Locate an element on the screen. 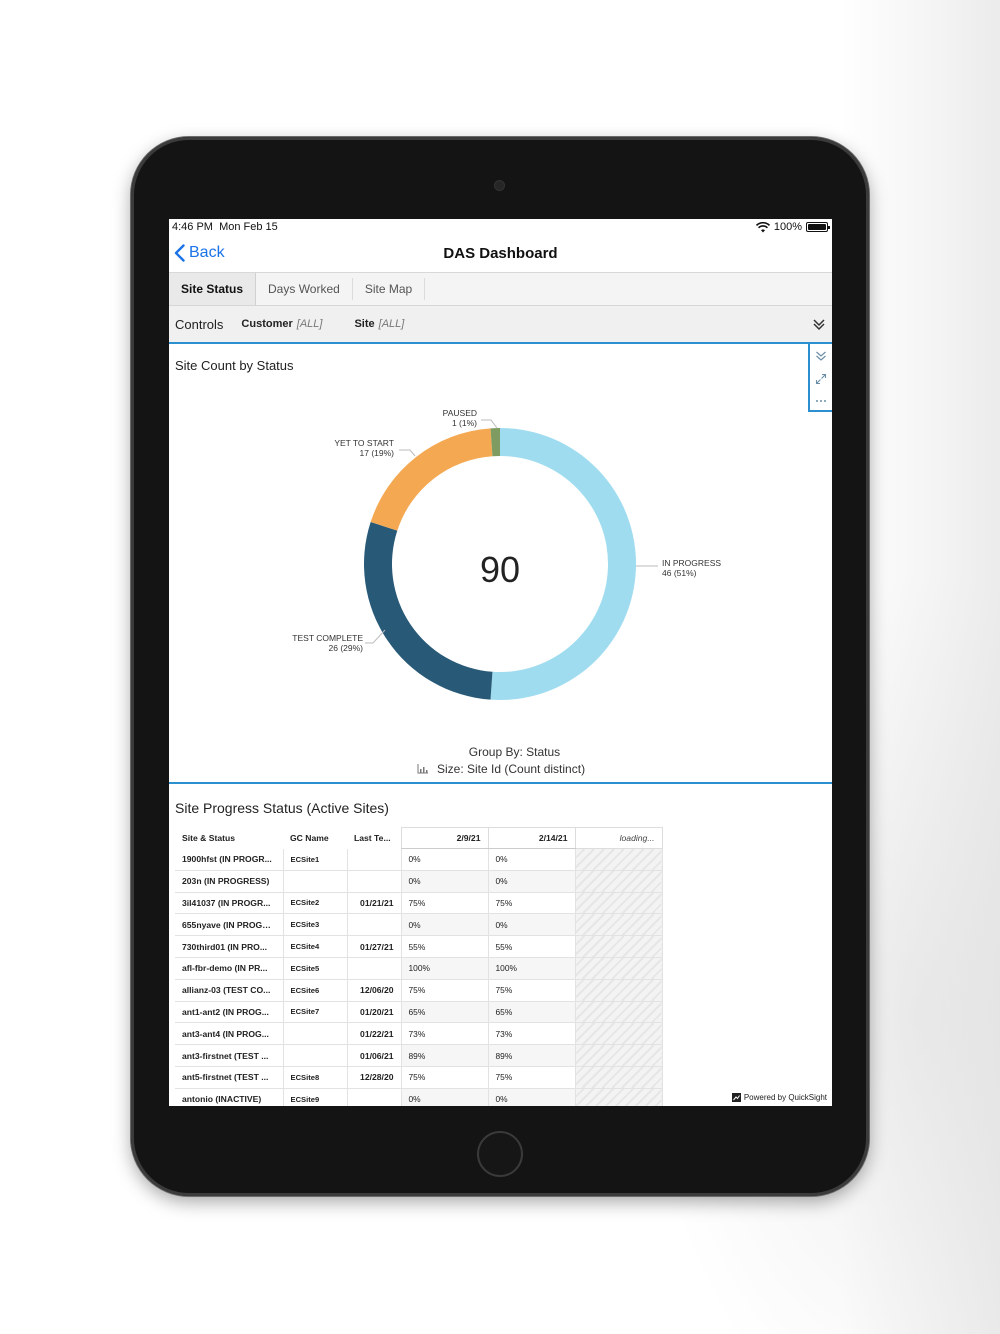 Image resolution: width=1000 pixels, height=1334 pixels. filter-site-label: Site is located at coordinates (364, 324).